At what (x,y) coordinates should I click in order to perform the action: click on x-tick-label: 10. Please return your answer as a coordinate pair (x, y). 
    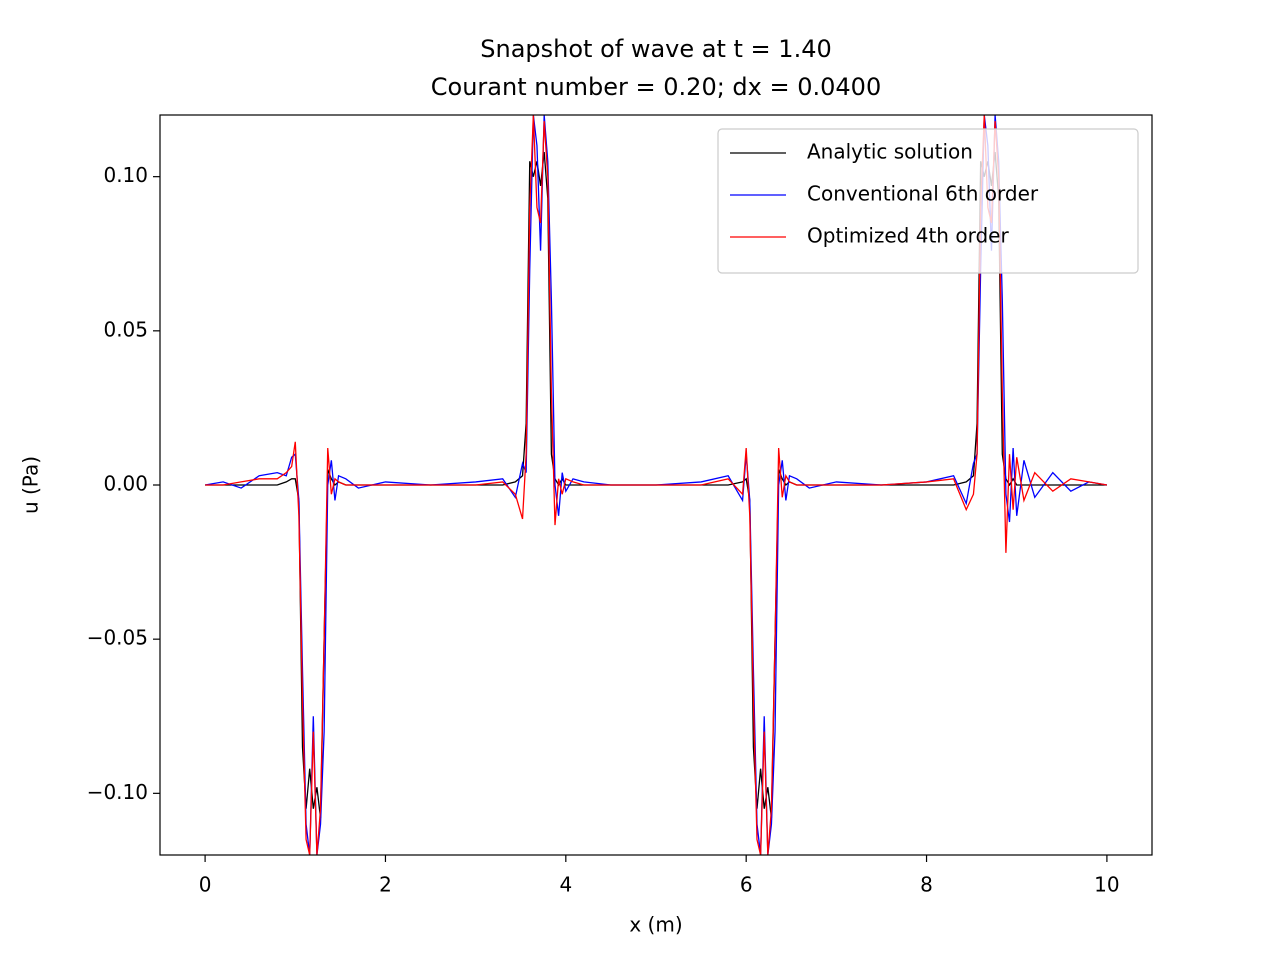
    Looking at the image, I should click on (1106, 885).